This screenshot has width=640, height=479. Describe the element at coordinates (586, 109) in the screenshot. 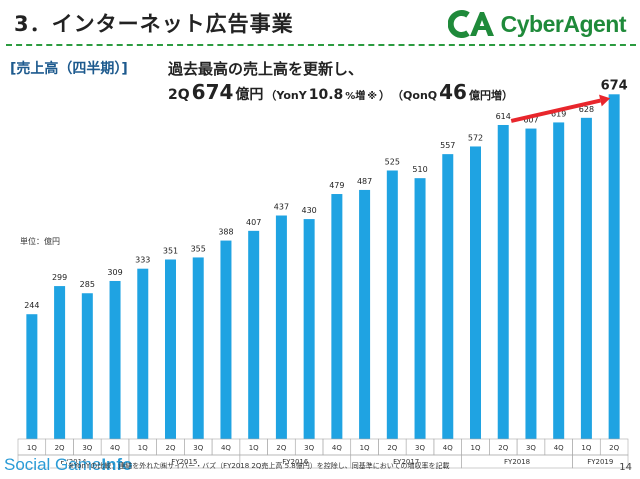

I see `bar-value-label: 628` at that location.